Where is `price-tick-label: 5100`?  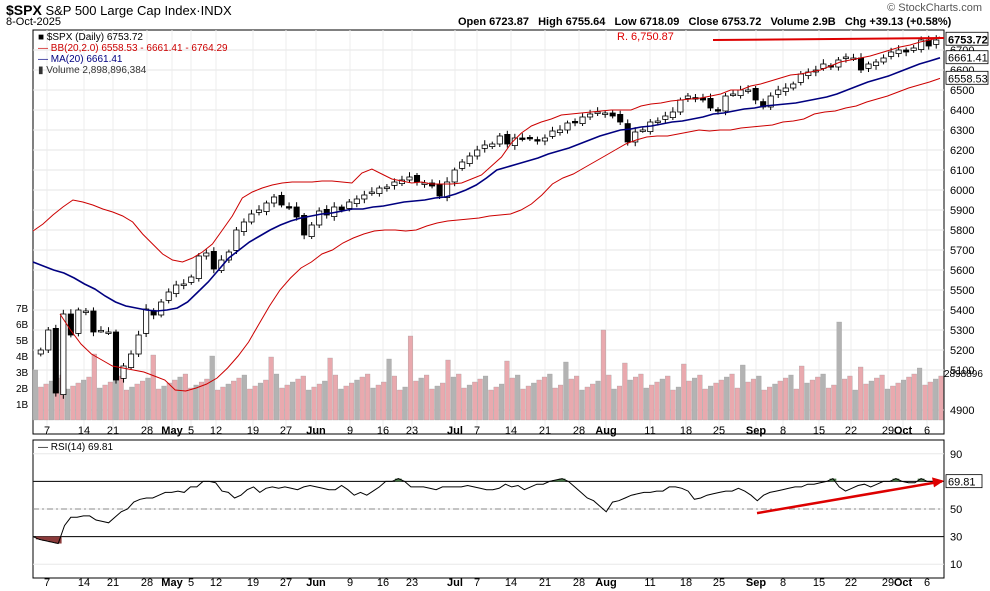
price-tick-label: 5100 is located at coordinates (962, 371).